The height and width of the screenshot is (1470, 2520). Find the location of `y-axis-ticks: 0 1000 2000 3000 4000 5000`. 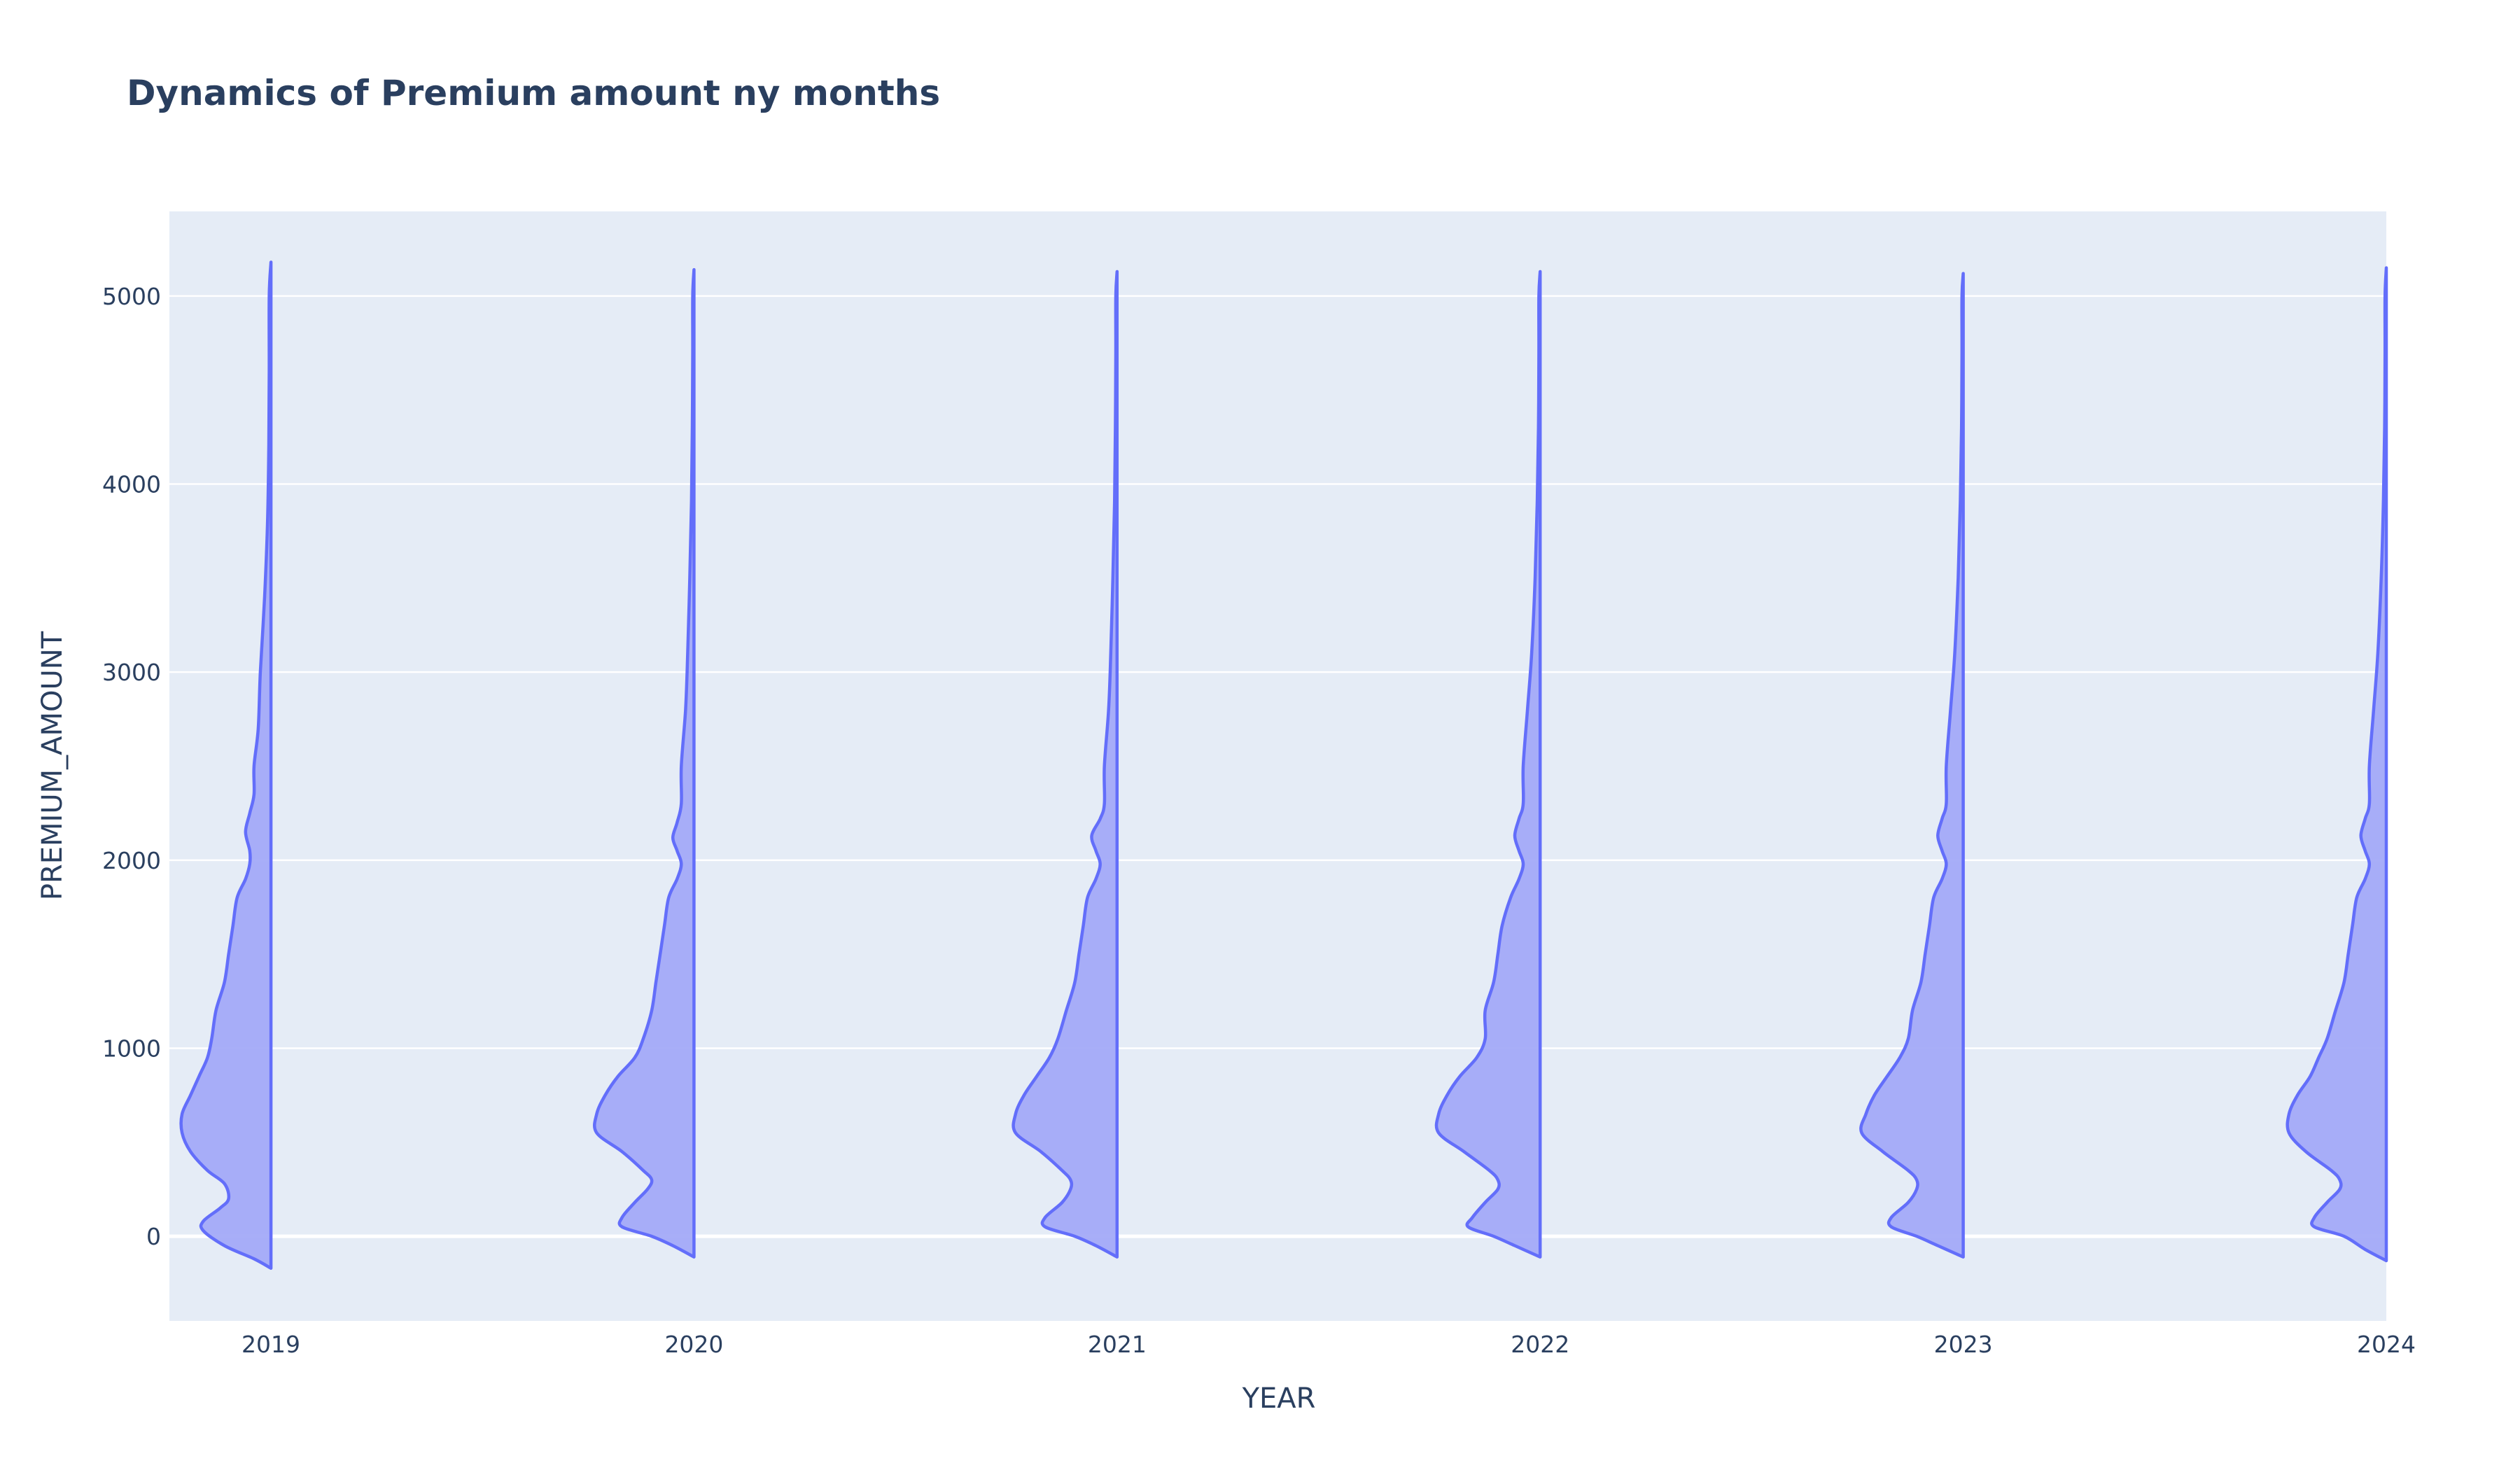

y-axis-ticks: 0 1000 2000 3000 4000 5000 is located at coordinates (131, 766).